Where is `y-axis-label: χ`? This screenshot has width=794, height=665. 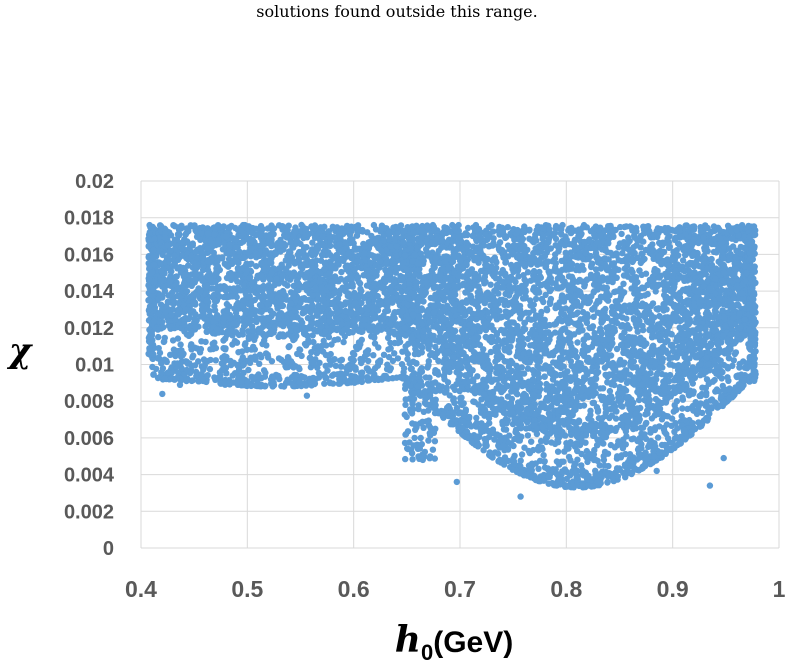 y-axis-label: χ is located at coordinates (20, 351).